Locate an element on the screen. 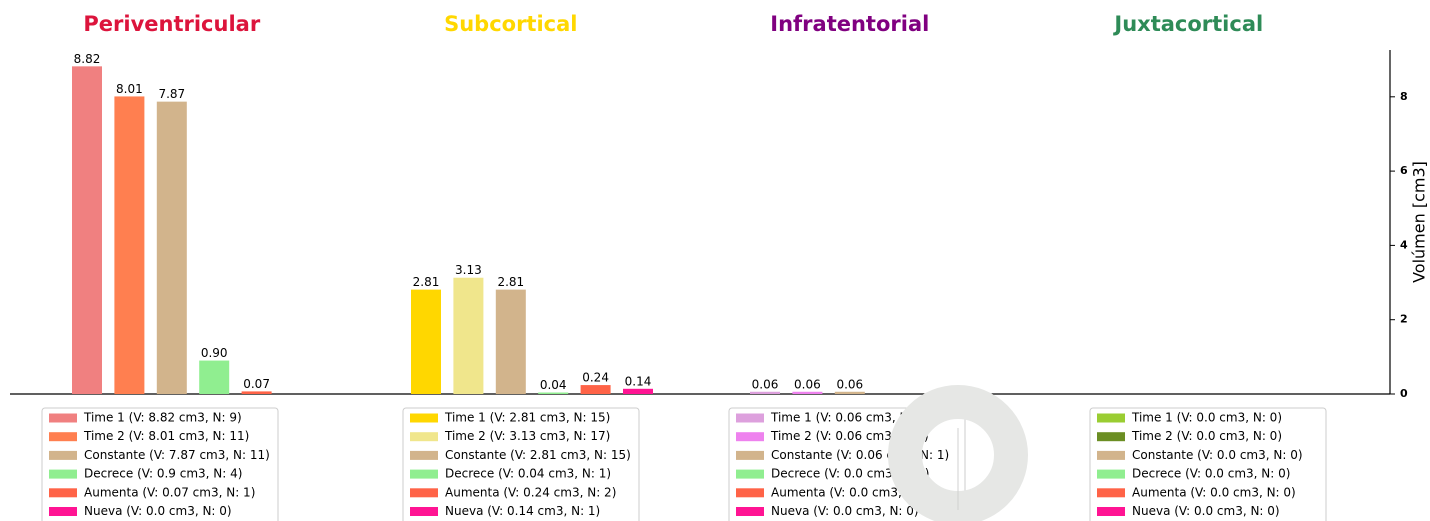 This screenshot has width=1430, height=521. legend-label: Time 2 (V: 8.01 cm3, N: 11) is located at coordinates (166, 436).